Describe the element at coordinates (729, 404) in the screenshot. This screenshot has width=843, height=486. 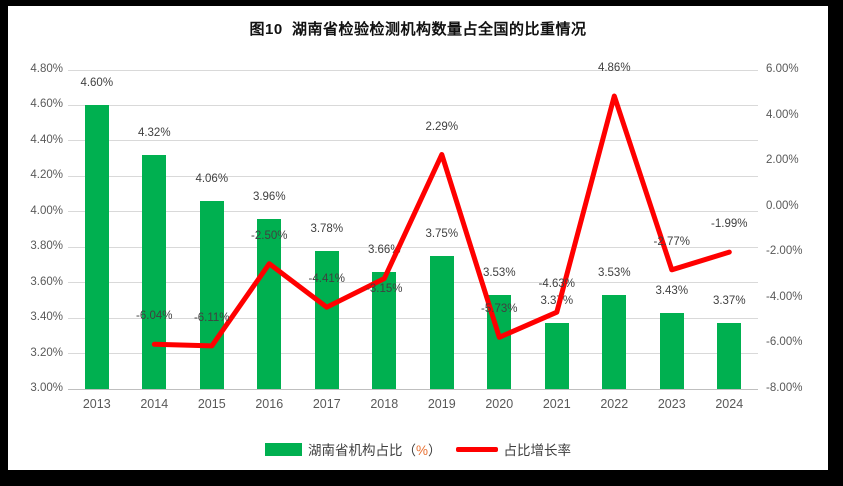
I see `x-axis-label: 2024` at that location.